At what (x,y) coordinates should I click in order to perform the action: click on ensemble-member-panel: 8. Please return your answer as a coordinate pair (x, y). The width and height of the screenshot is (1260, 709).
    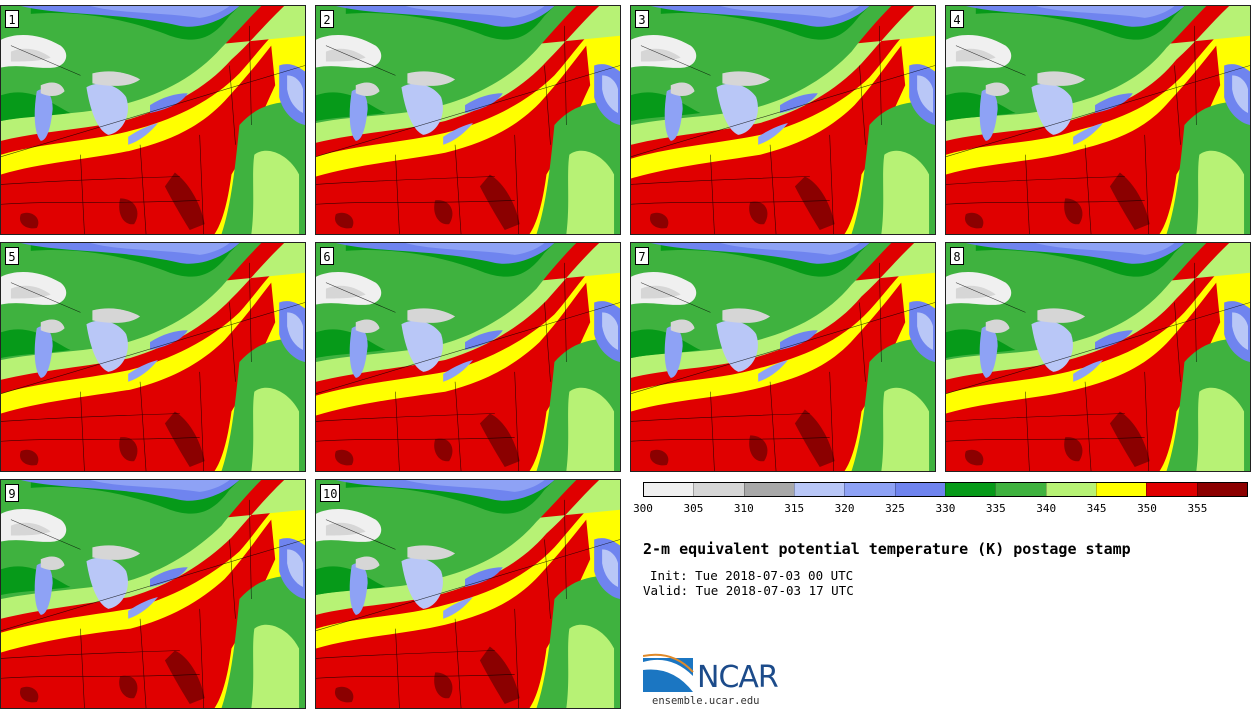
    Looking at the image, I should click on (1098, 357).